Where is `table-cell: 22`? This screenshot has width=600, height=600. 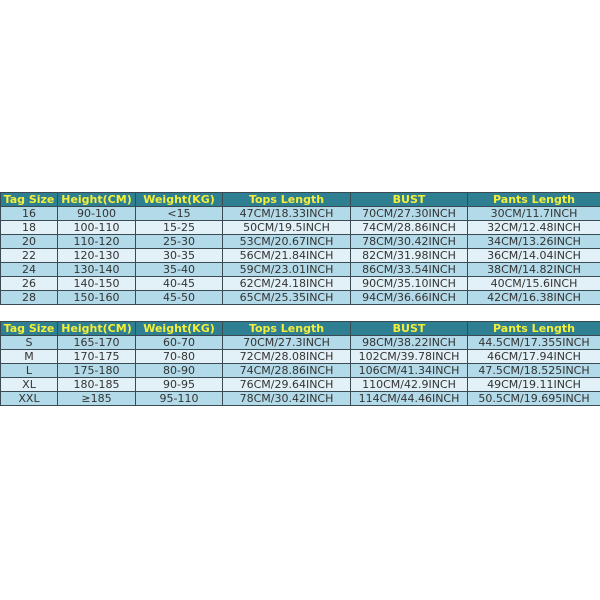
table-cell: 22 is located at coordinates (29, 255).